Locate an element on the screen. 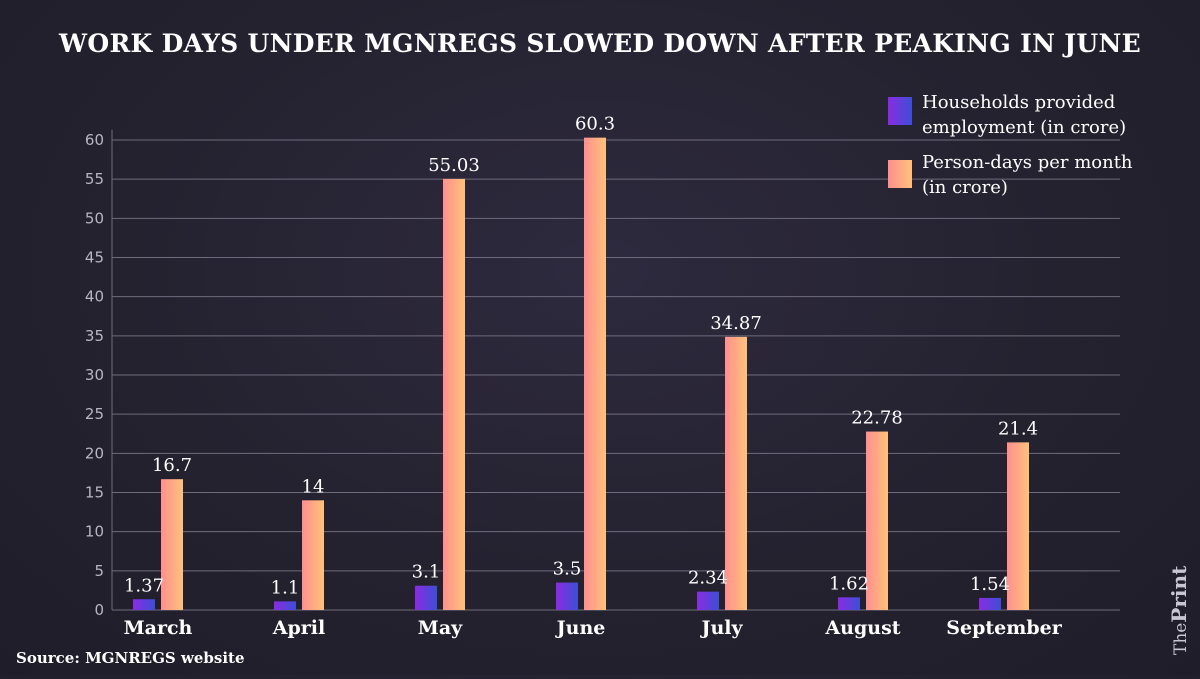  brand-logo-text: ThePrint is located at coordinates (1179, 610).